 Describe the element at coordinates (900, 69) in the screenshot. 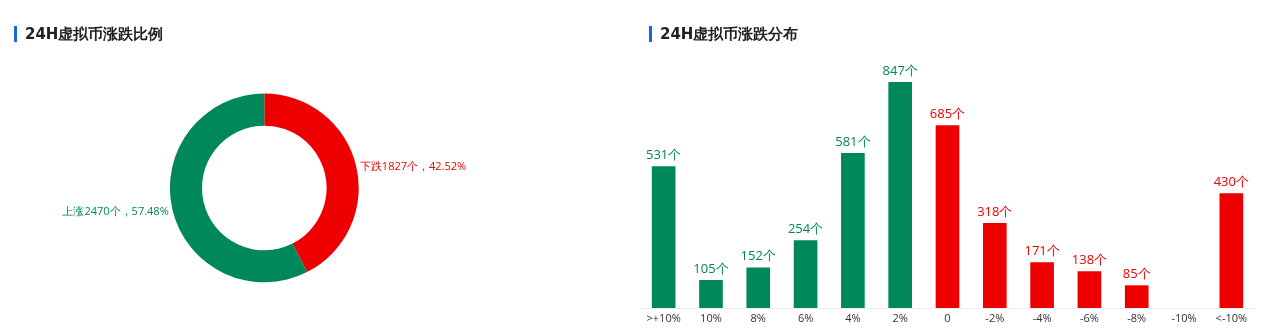

I see `data-label: 847个` at that location.